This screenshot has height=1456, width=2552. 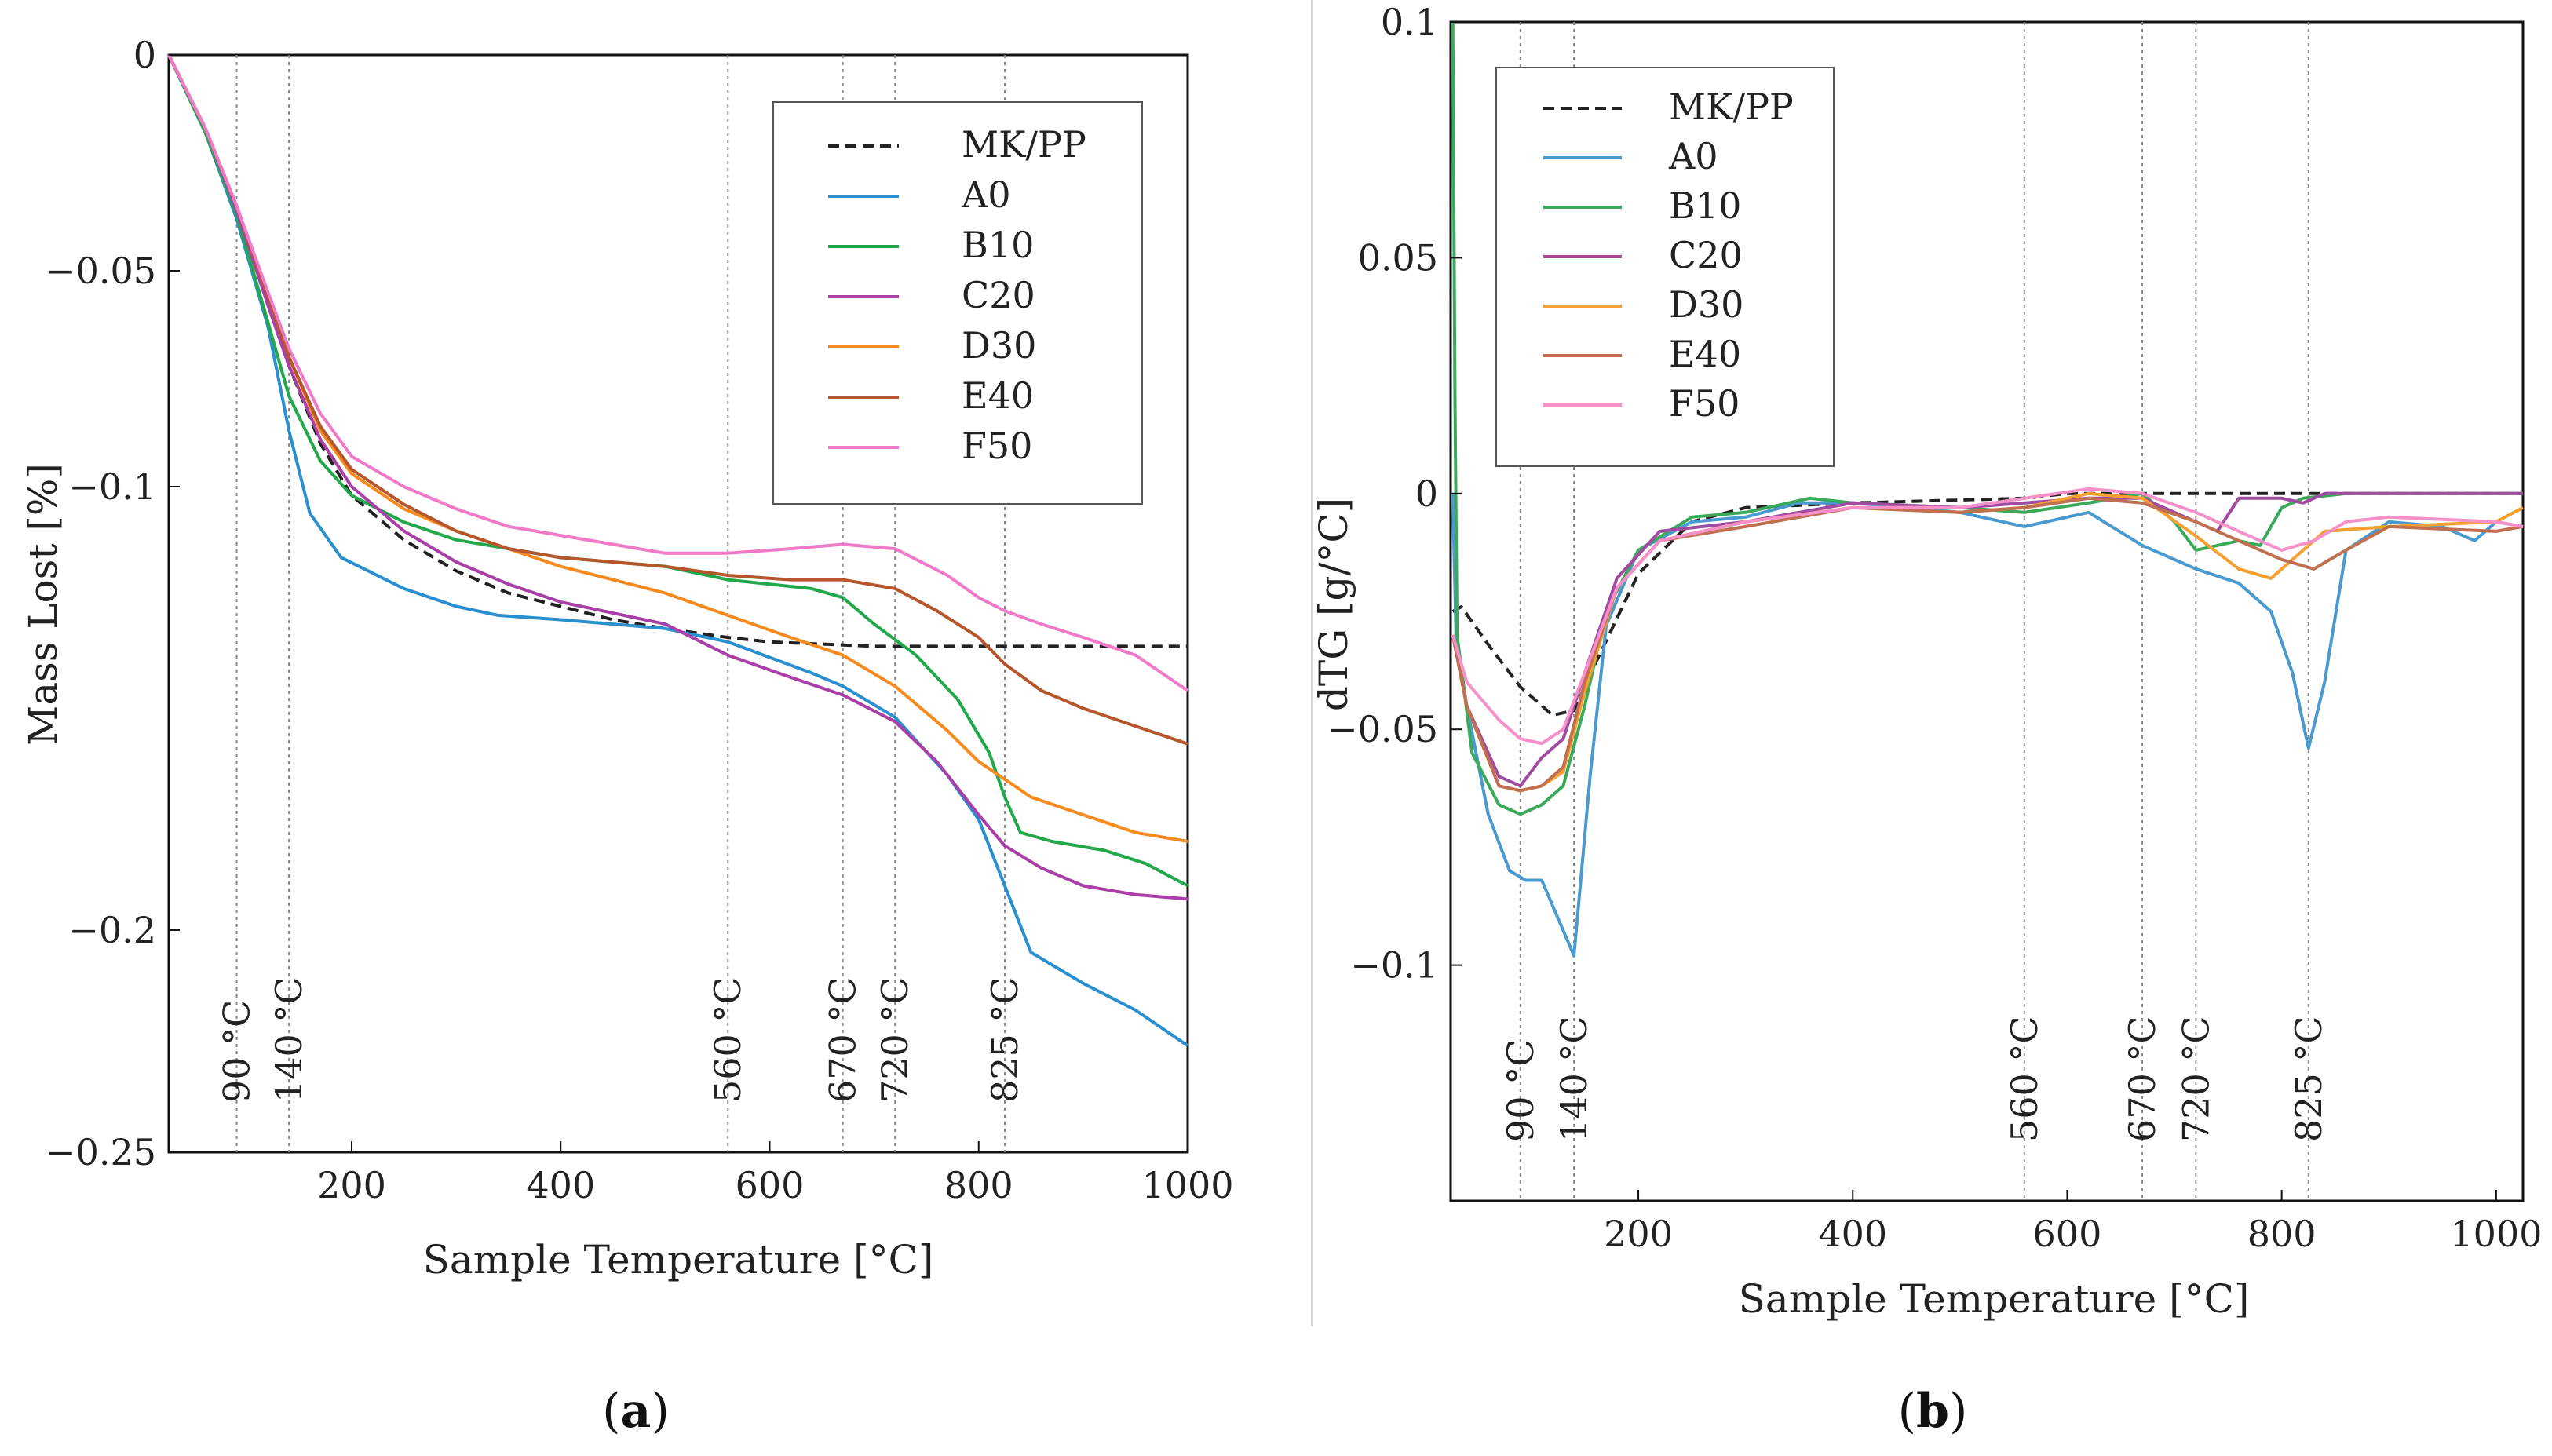 I want to click on series-line-c20, so click(x=1987, y=639).